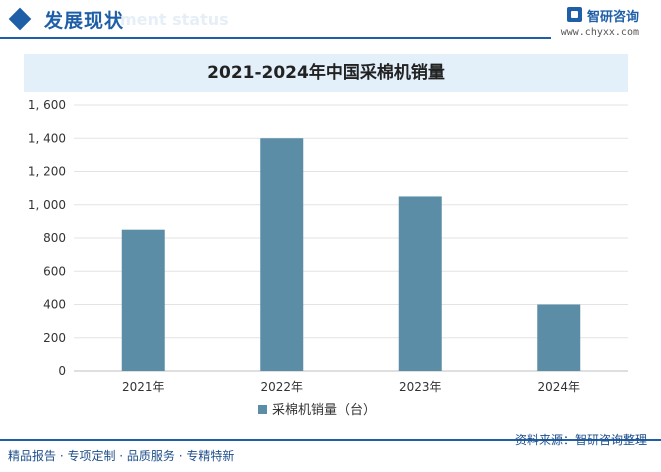 This screenshot has width=661, height=472. What do you see at coordinates (420, 387) in the screenshot?
I see `x-tick-label: 2023年` at bounding box center [420, 387].